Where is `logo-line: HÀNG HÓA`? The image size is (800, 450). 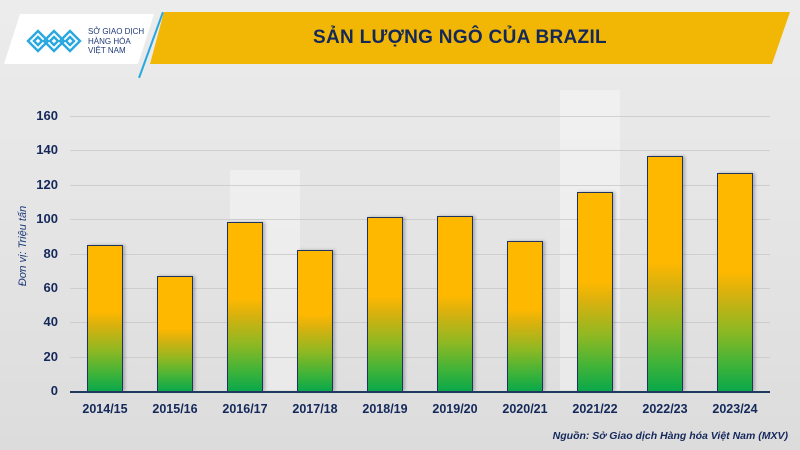 logo-line: HÀNG HÓA is located at coordinates (109, 41).